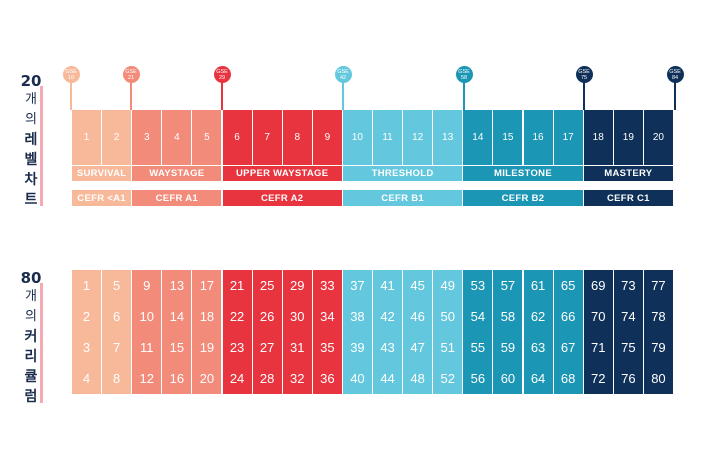  Describe the element at coordinates (628, 137) in the screenshot. I see `level-cell: 19` at that location.